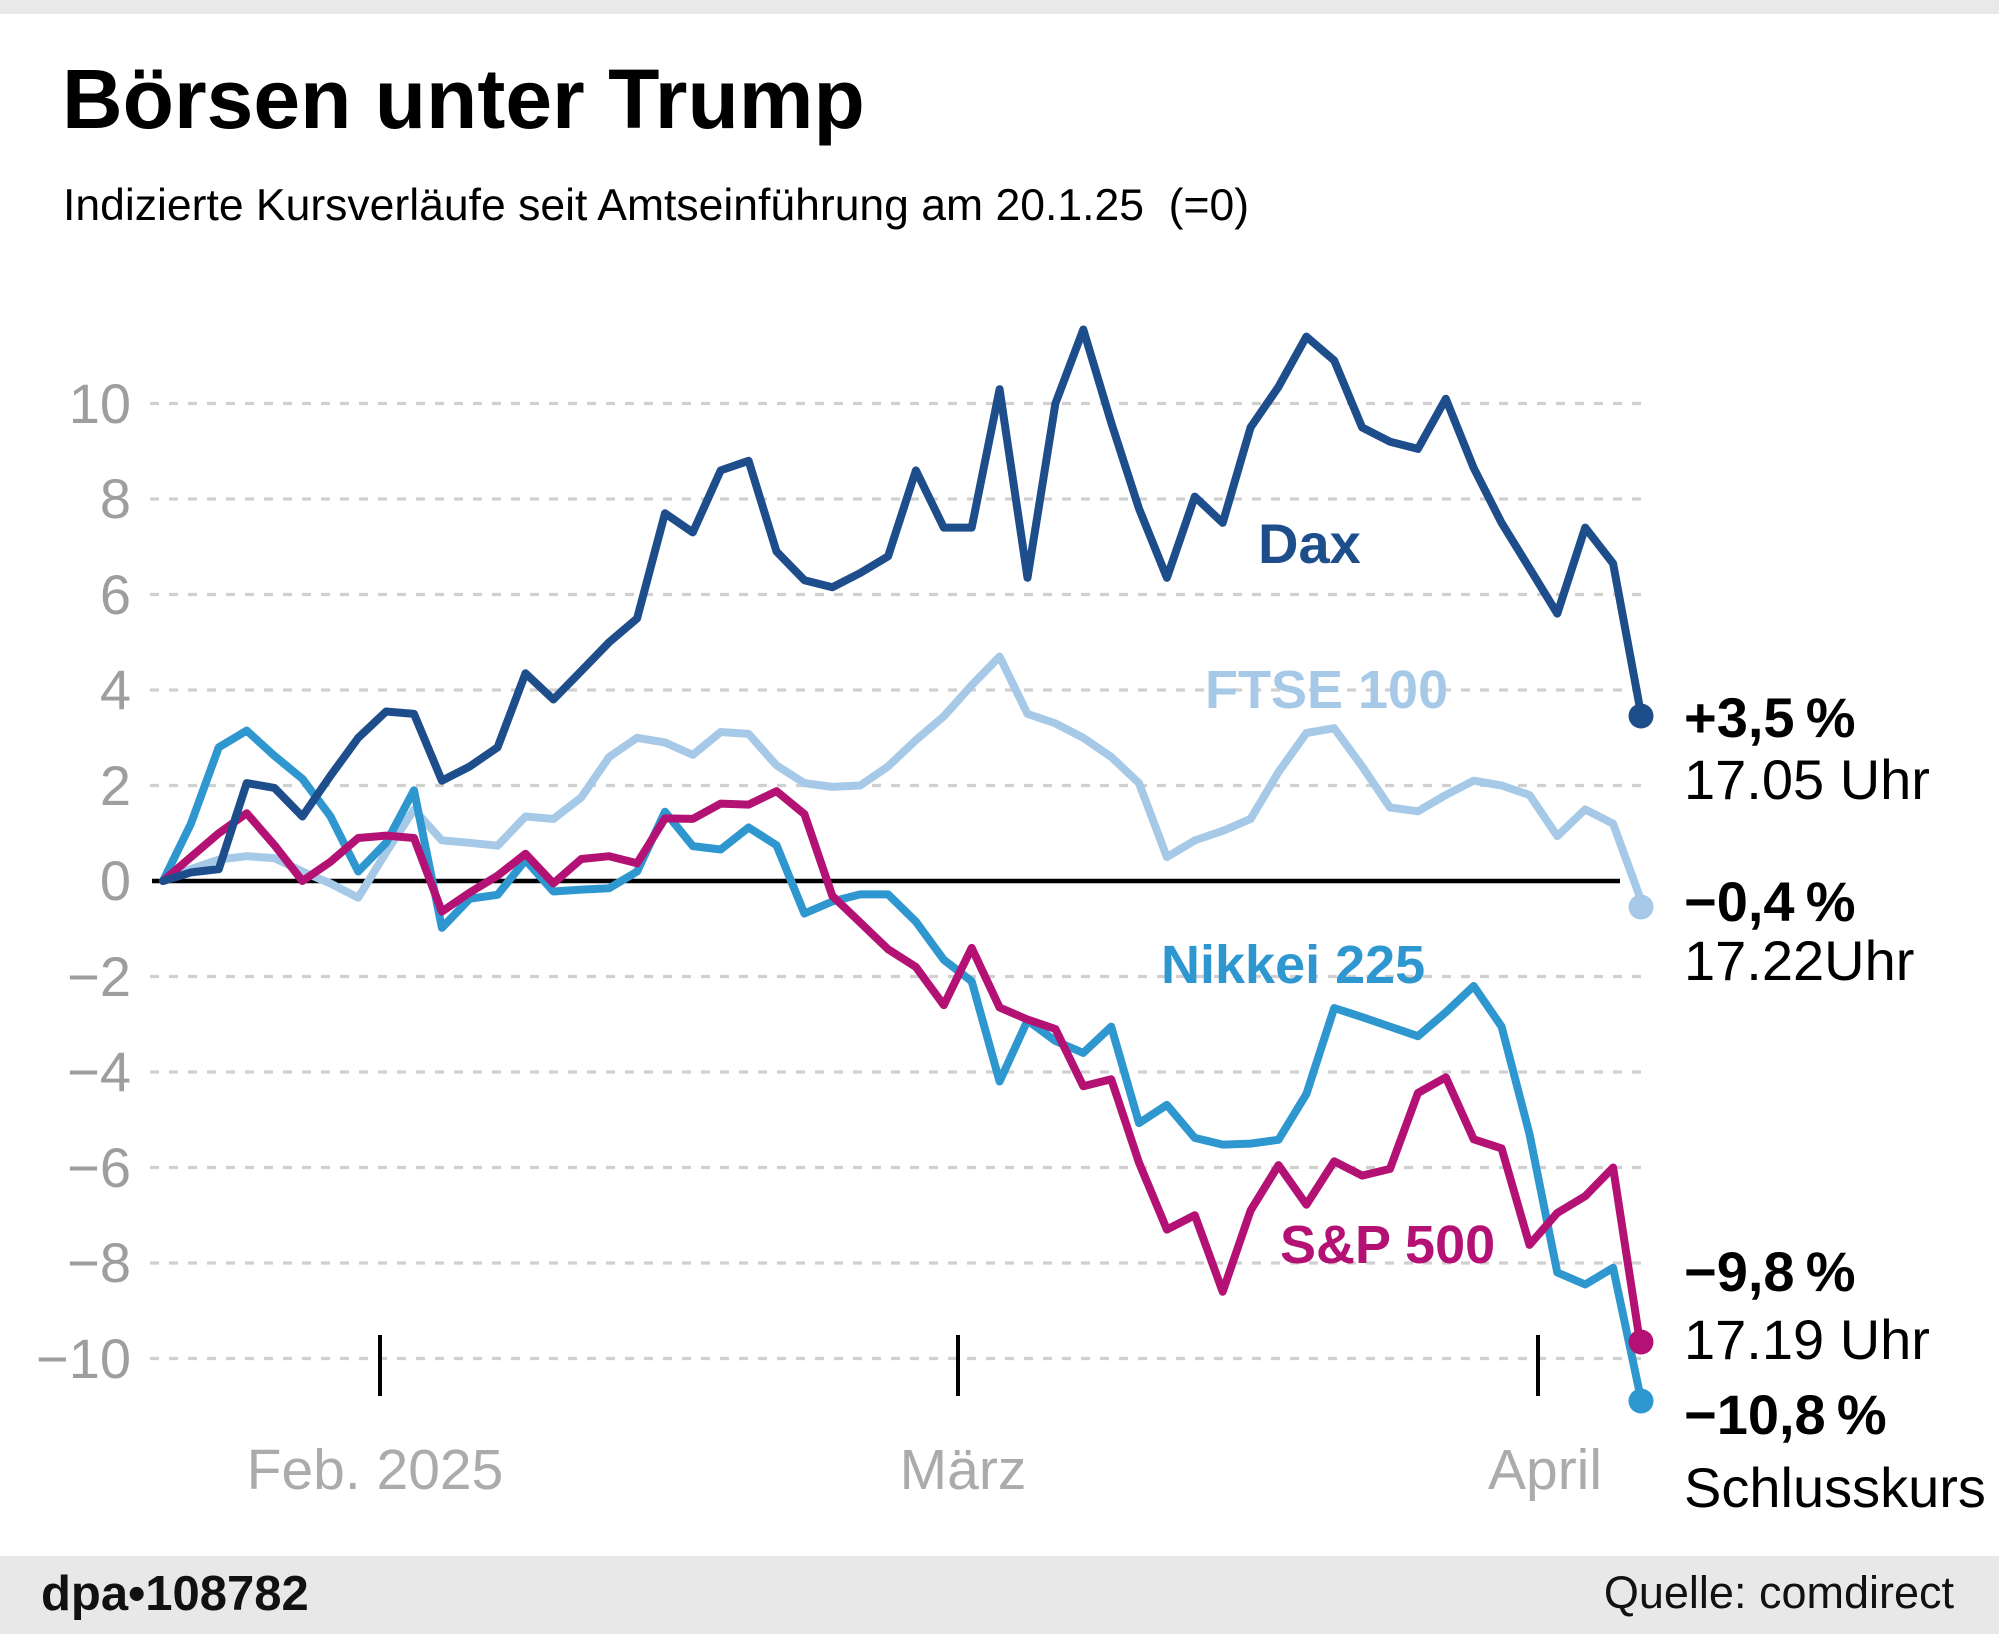  Describe the element at coordinates (1387, 1245) in the screenshot. I see `svg-text: S&P 500` at that location.